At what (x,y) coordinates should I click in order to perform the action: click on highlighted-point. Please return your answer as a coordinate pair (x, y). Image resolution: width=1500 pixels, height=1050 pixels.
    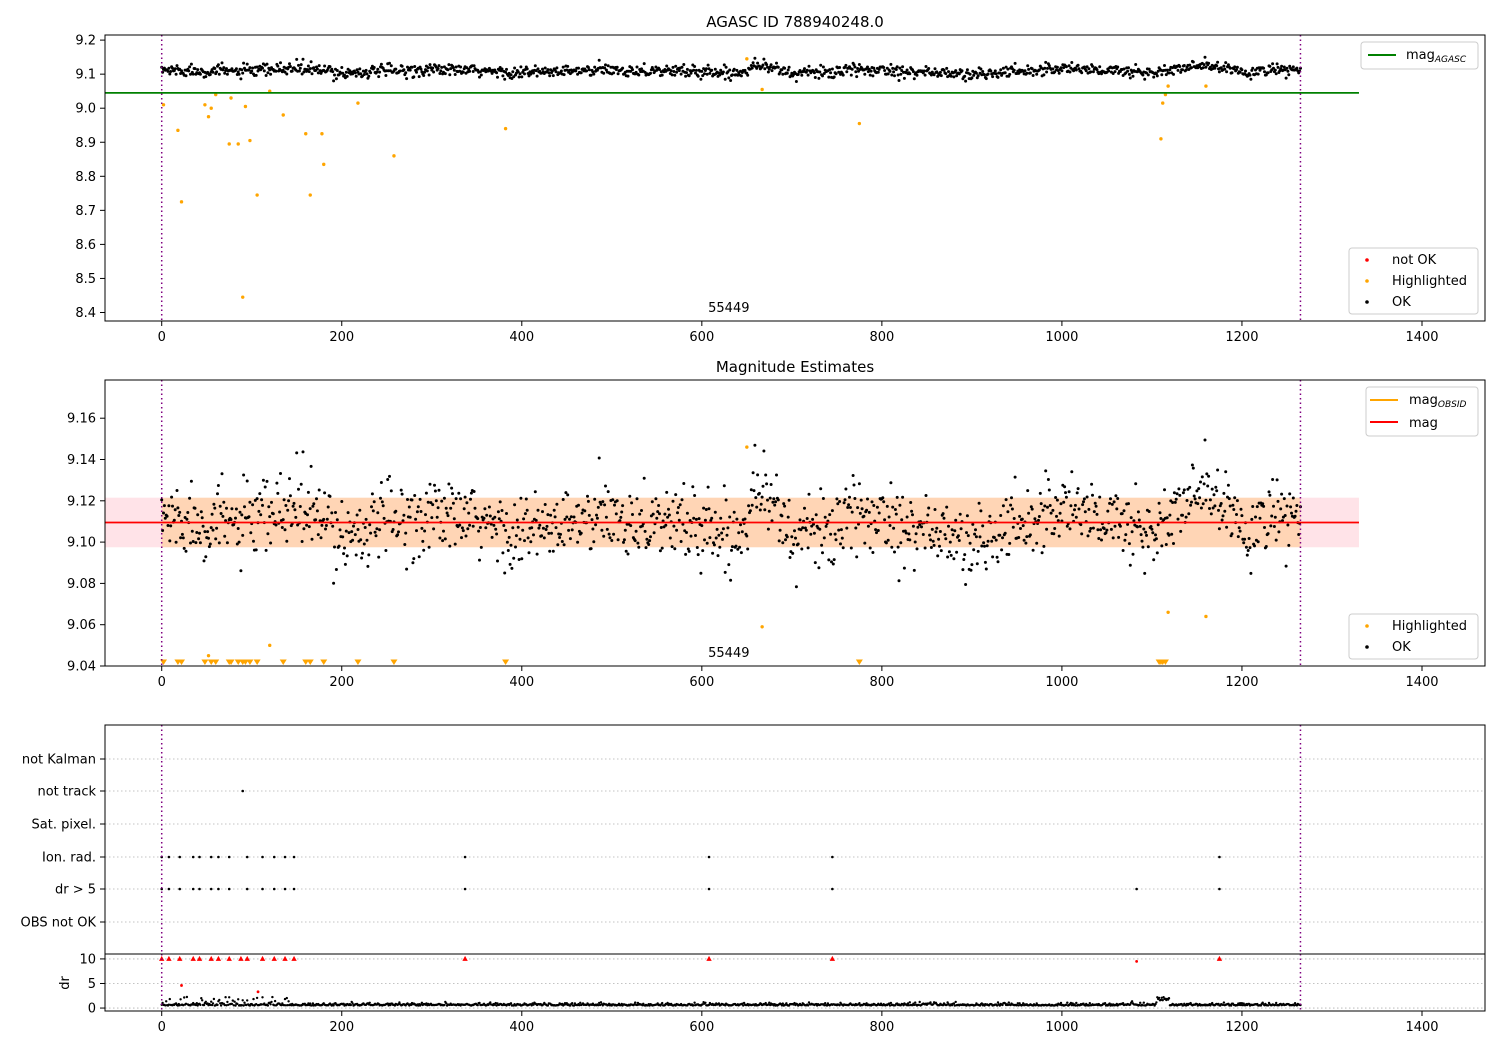
    Looking at the image, I should click on (1168, 86).